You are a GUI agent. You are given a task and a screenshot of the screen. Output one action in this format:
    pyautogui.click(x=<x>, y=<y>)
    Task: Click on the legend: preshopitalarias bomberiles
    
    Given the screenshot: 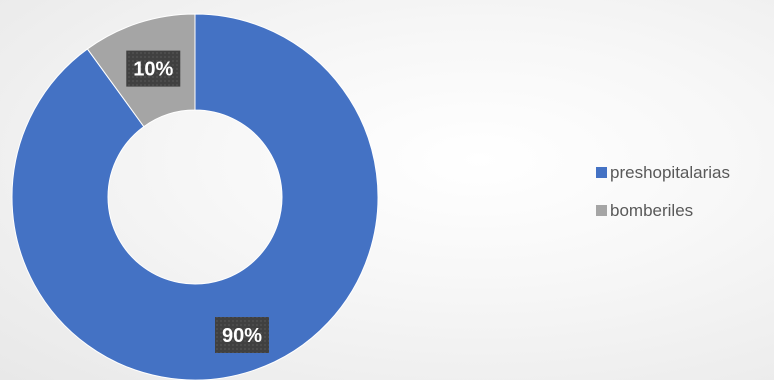 What is the action you would take?
    pyautogui.click(x=663, y=201)
    